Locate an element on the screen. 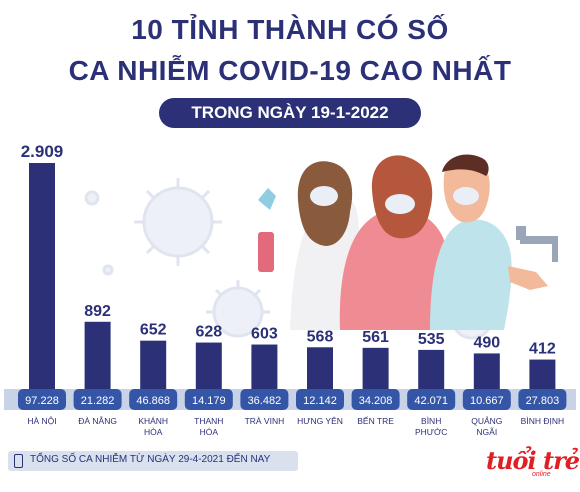  value-label: 490 is located at coordinates (486, 342).